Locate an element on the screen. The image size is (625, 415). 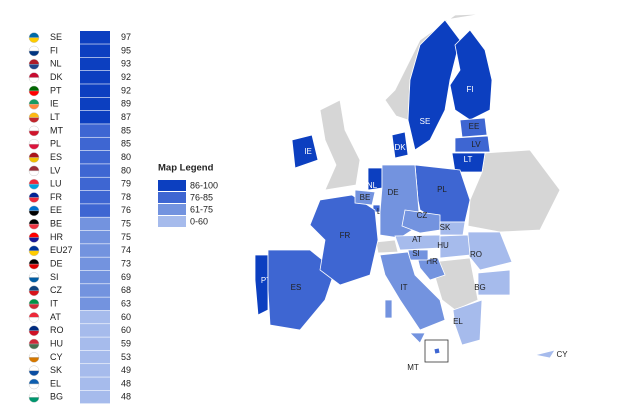
value-label: 53 is located at coordinates (126, 357).